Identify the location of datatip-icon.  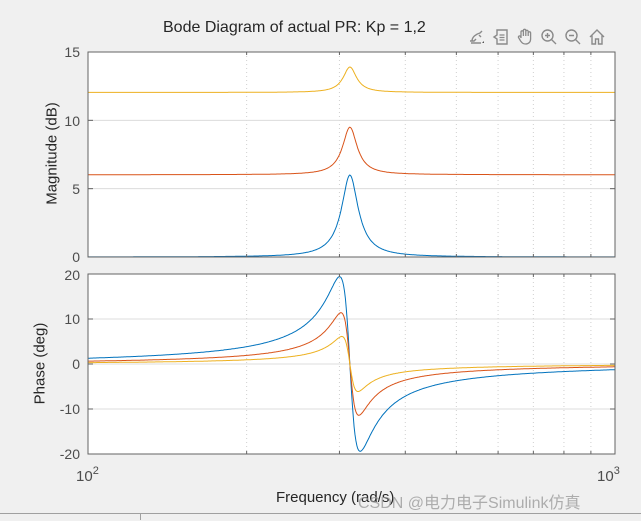
(500, 37).